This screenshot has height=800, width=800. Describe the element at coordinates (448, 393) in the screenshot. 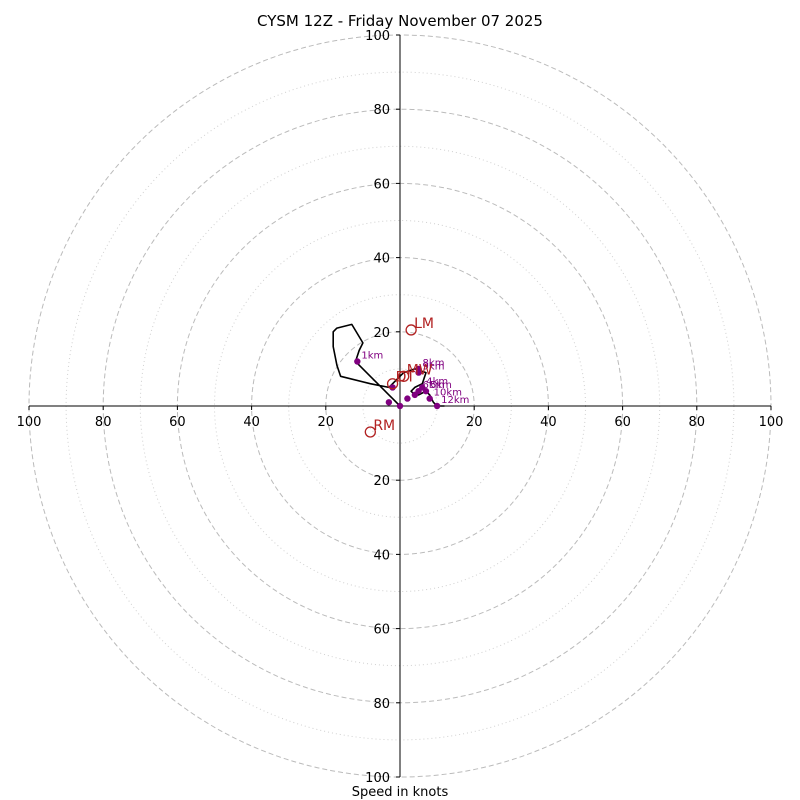

I see `height-label: 10km` at that location.